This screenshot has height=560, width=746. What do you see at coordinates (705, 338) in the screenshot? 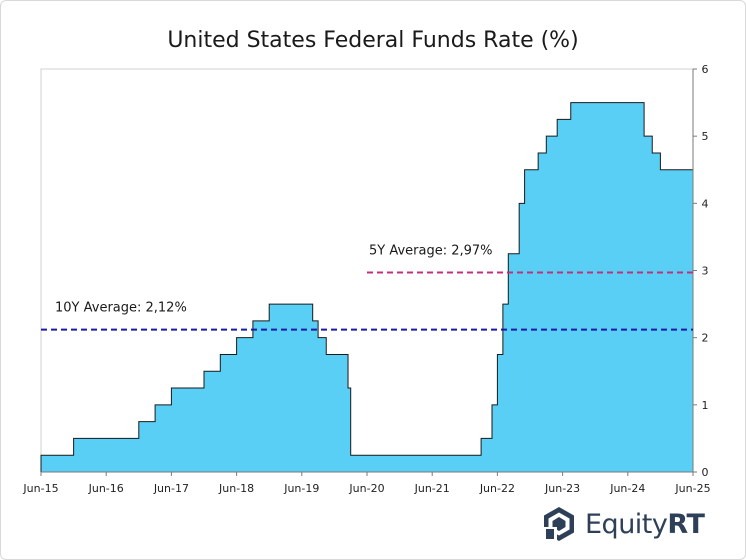
I see `y-tick-label: 2` at bounding box center [705, 338].